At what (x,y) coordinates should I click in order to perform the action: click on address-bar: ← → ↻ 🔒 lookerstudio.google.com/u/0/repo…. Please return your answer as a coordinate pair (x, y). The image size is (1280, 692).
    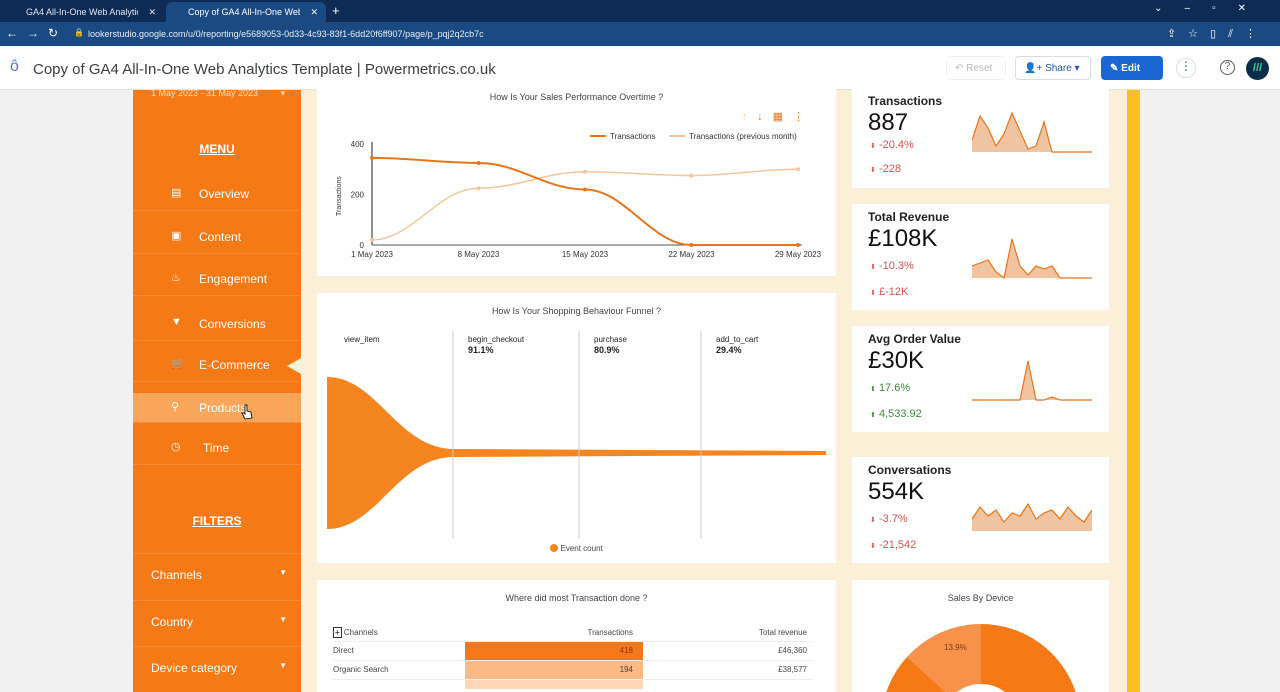
    Looking at the image, I should click on (640, 34).